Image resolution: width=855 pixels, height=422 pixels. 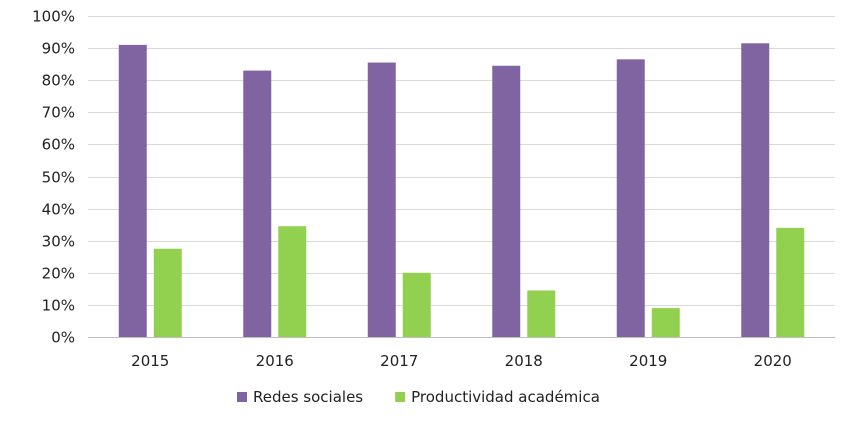 I want to click on y-tick-label: 50%, so click(x=58, y=178).